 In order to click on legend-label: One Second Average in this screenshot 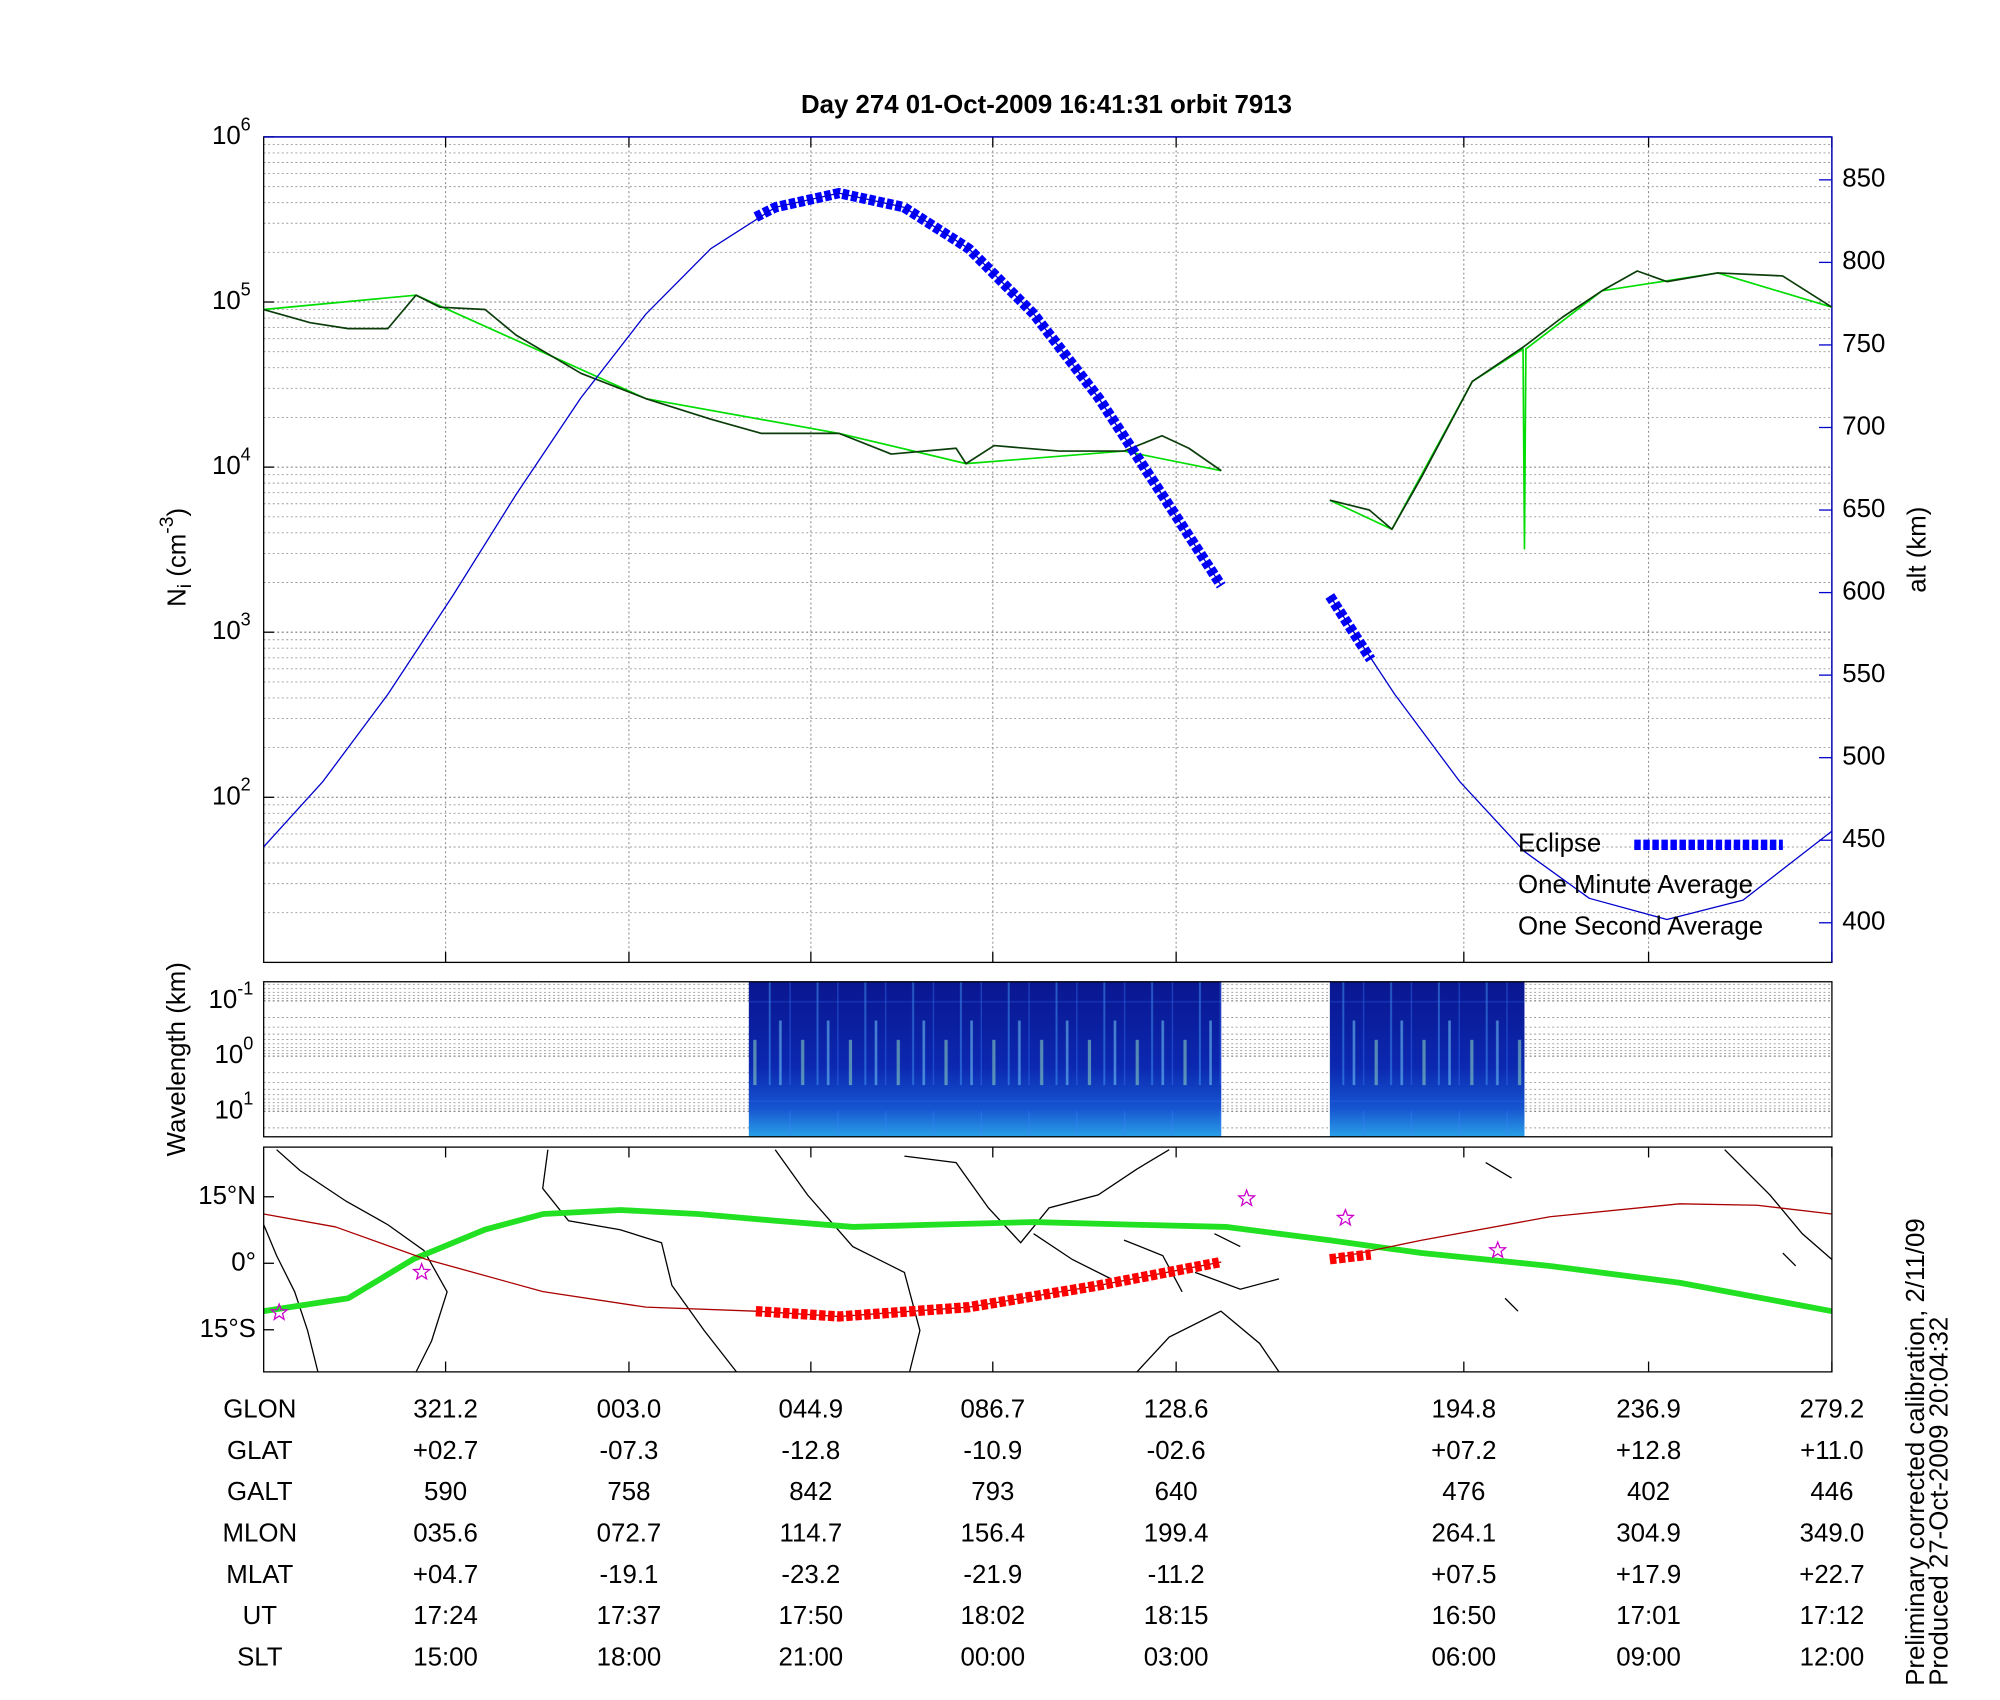, I will do `click(1640, 926)`.